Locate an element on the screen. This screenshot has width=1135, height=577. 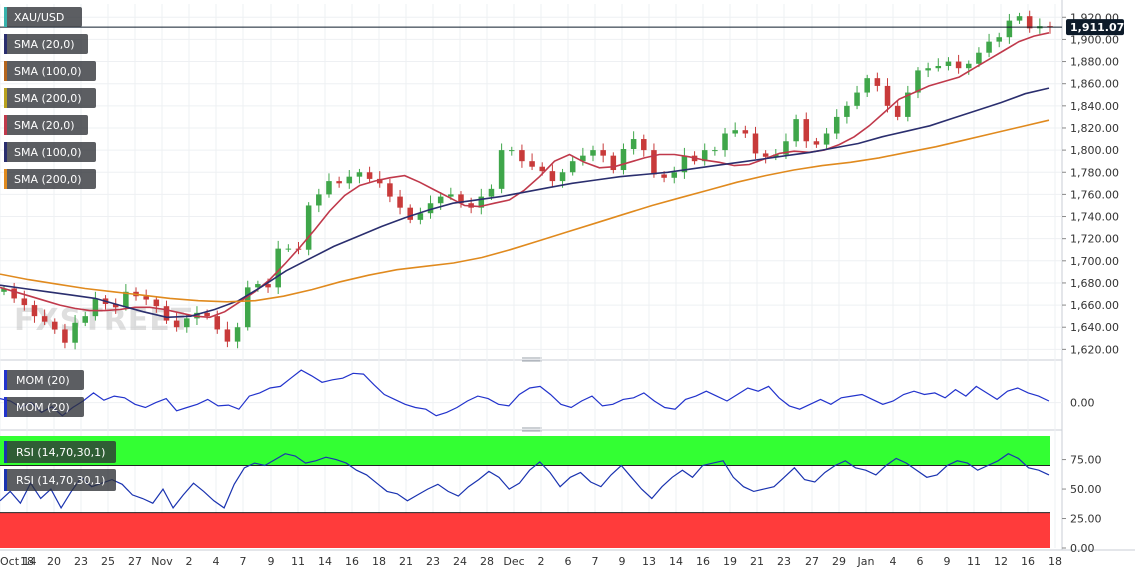
rsi-y-tick-label: 75.00 is located at coordinates (1086, 460).